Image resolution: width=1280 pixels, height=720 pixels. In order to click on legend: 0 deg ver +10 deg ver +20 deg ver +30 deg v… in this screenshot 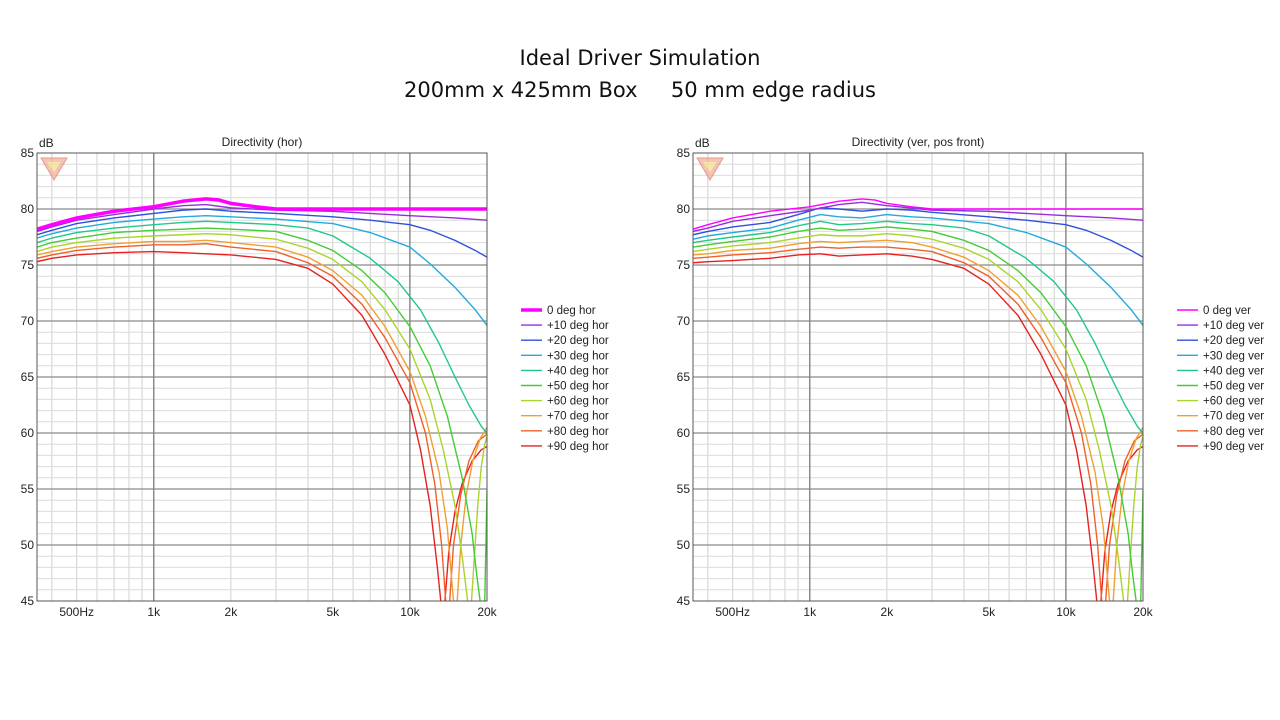, I will do `click(1220, 379)`.